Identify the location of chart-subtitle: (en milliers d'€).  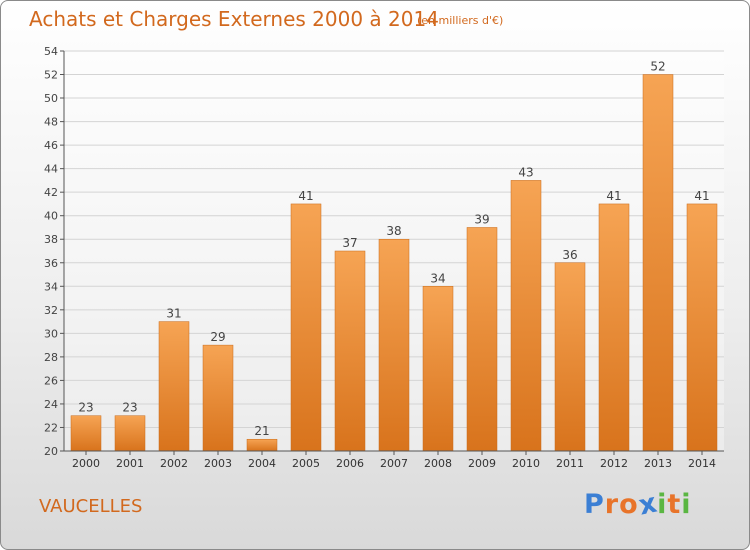
(460, 20).